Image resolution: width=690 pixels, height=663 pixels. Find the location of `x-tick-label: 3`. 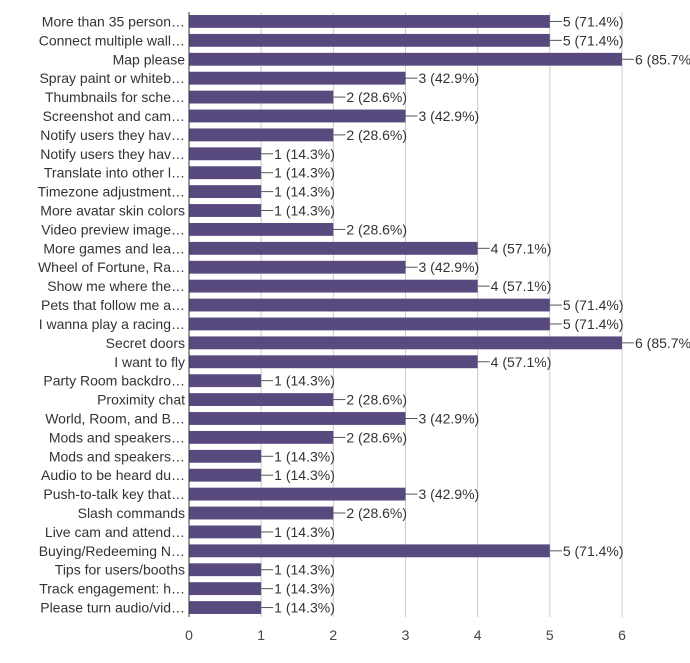

x-tick-label: 3 is located at coordinates (406, 635).